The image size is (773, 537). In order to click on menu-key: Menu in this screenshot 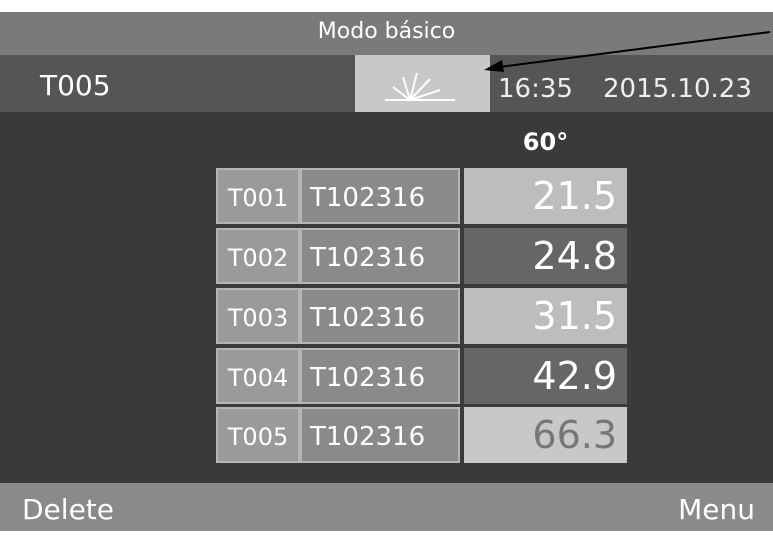, I will do `click(716, 509)`.